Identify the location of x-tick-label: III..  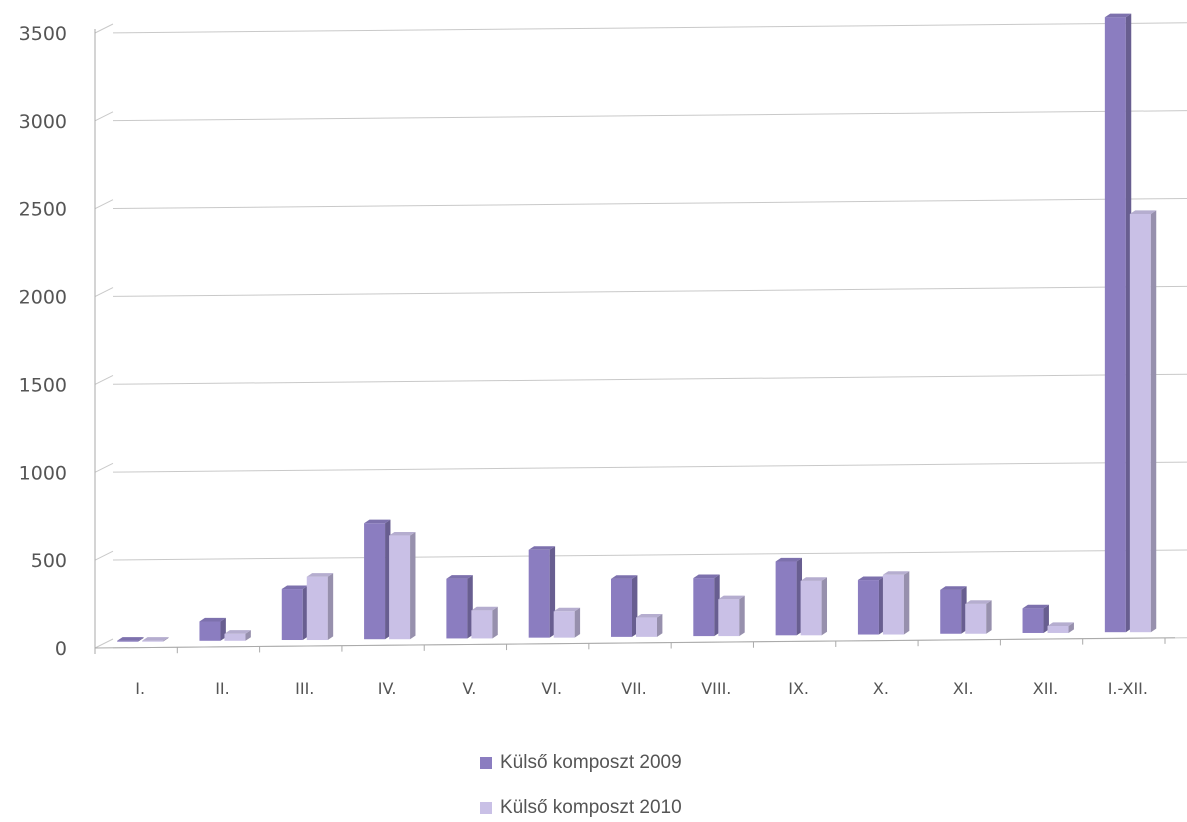
(304, 688).